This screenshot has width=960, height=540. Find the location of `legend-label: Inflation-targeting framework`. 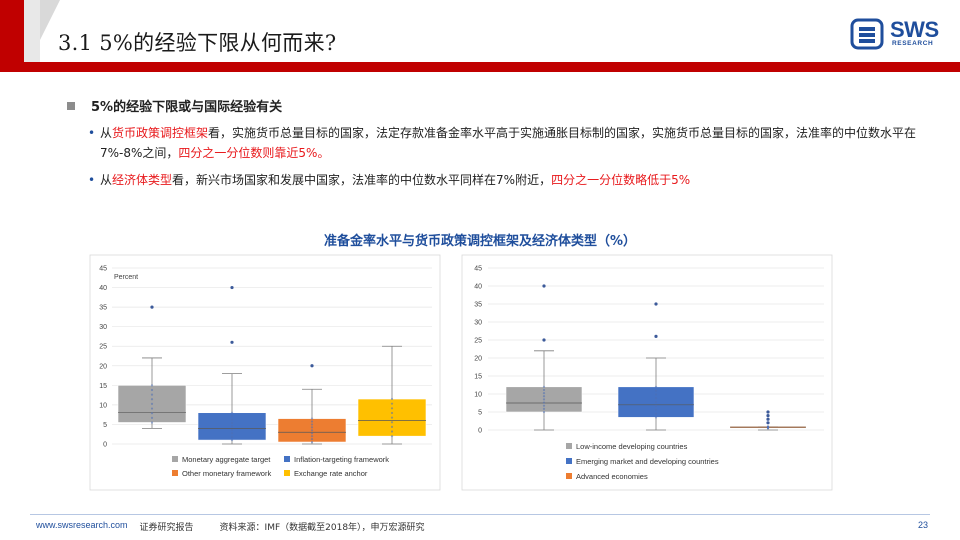

legend-label: Inflation-targeting framework is located at coordinates (341, 459).